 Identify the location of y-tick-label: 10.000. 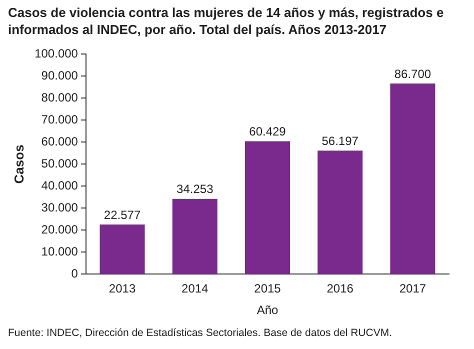
(59, 251).